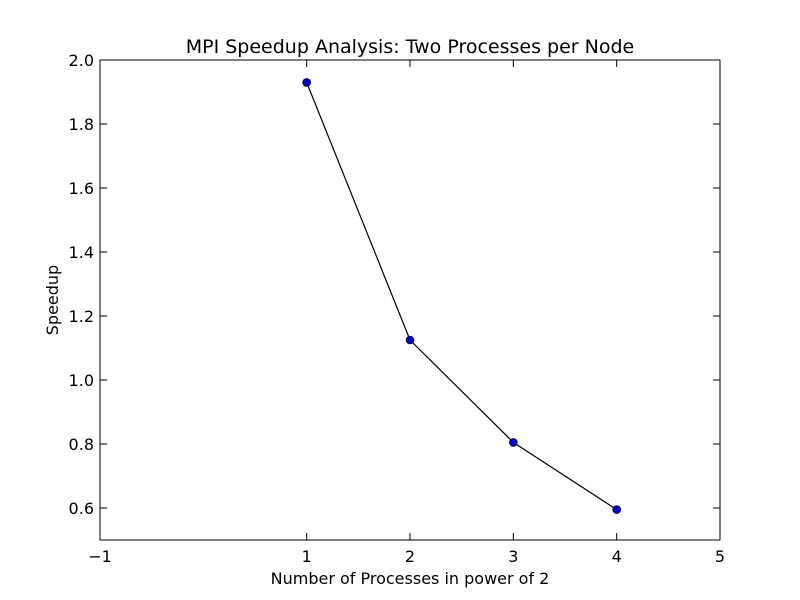 This screenshot has width=800, height=600. Describe the element at coordinates (100, 556) in the screenshot. I see `x-tick-label: −1` at that location.